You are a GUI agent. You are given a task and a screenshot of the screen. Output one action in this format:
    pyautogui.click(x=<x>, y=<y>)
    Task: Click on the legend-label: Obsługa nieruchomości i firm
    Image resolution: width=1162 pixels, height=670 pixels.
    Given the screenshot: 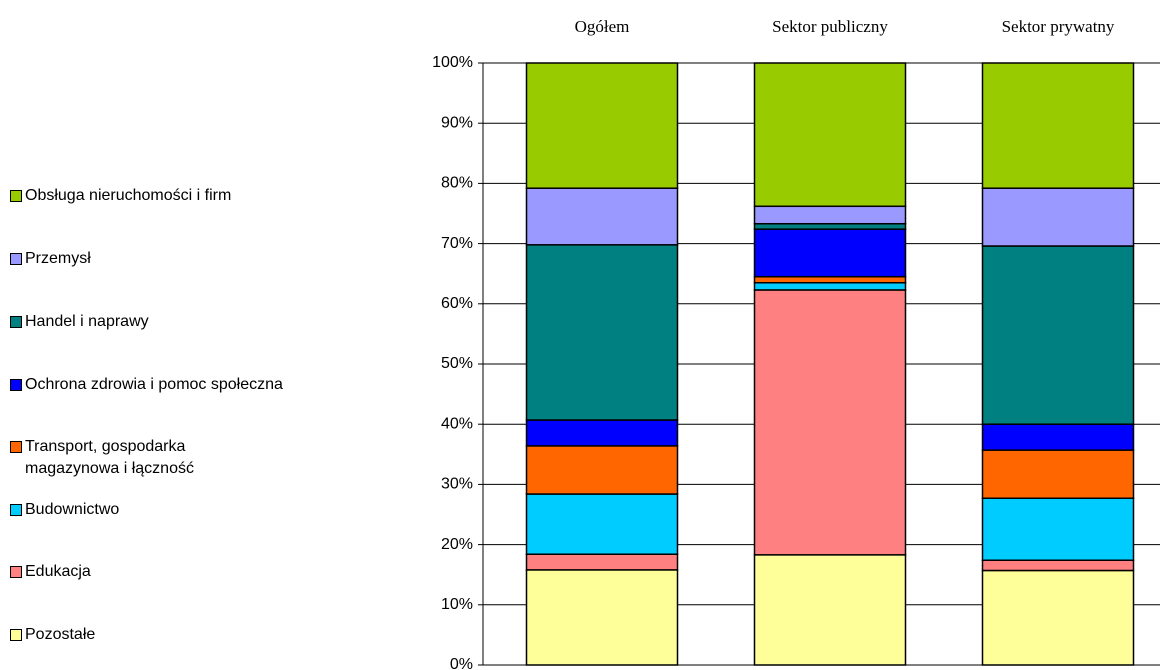 What is the action you would take?
    pyautogui.click(x=128, y=195)
    